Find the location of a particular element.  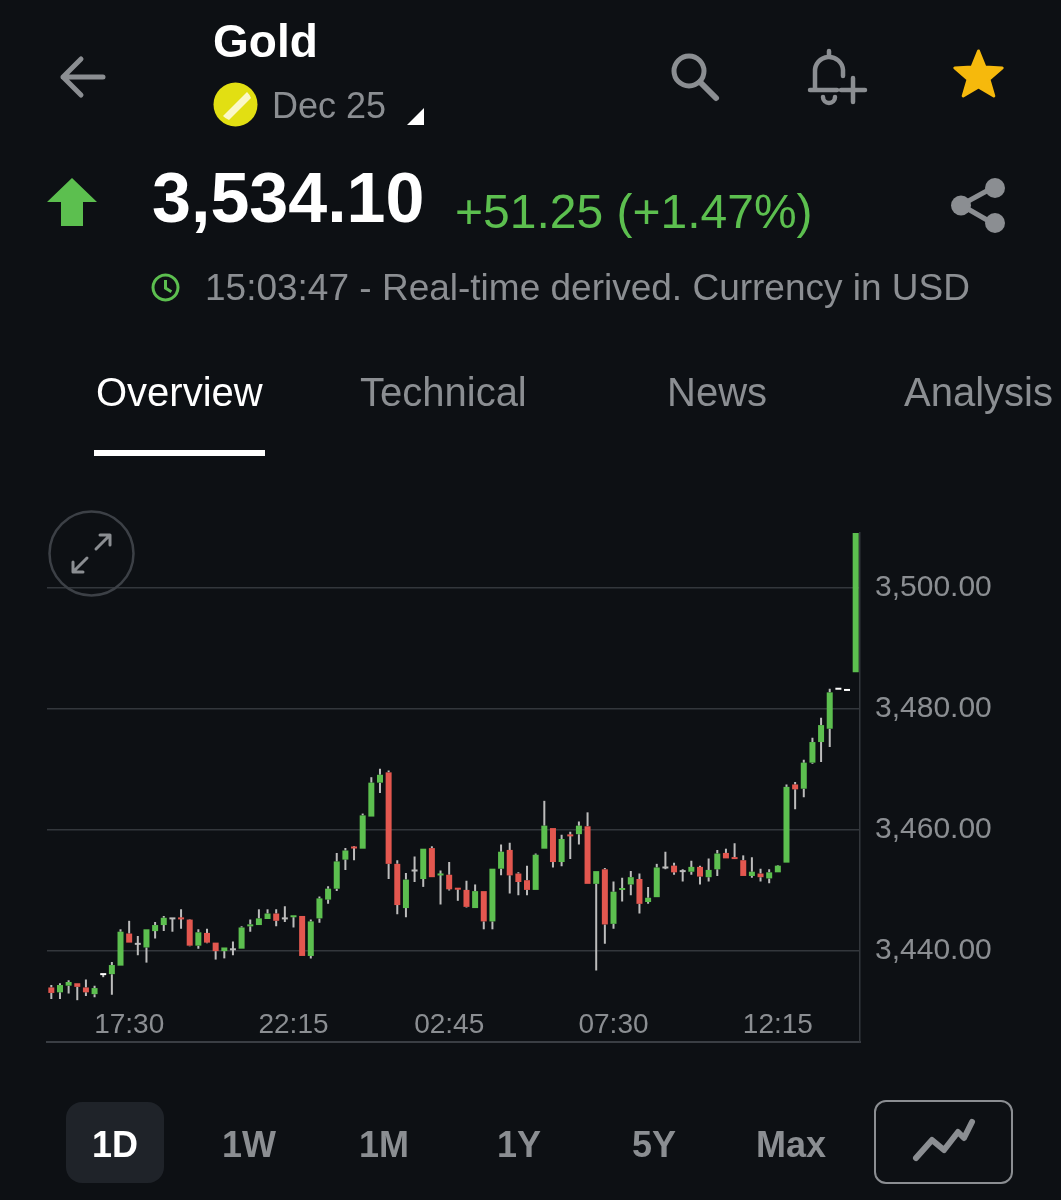

y-tick-label: 3,440.00 is located at coordinates (933, 949).